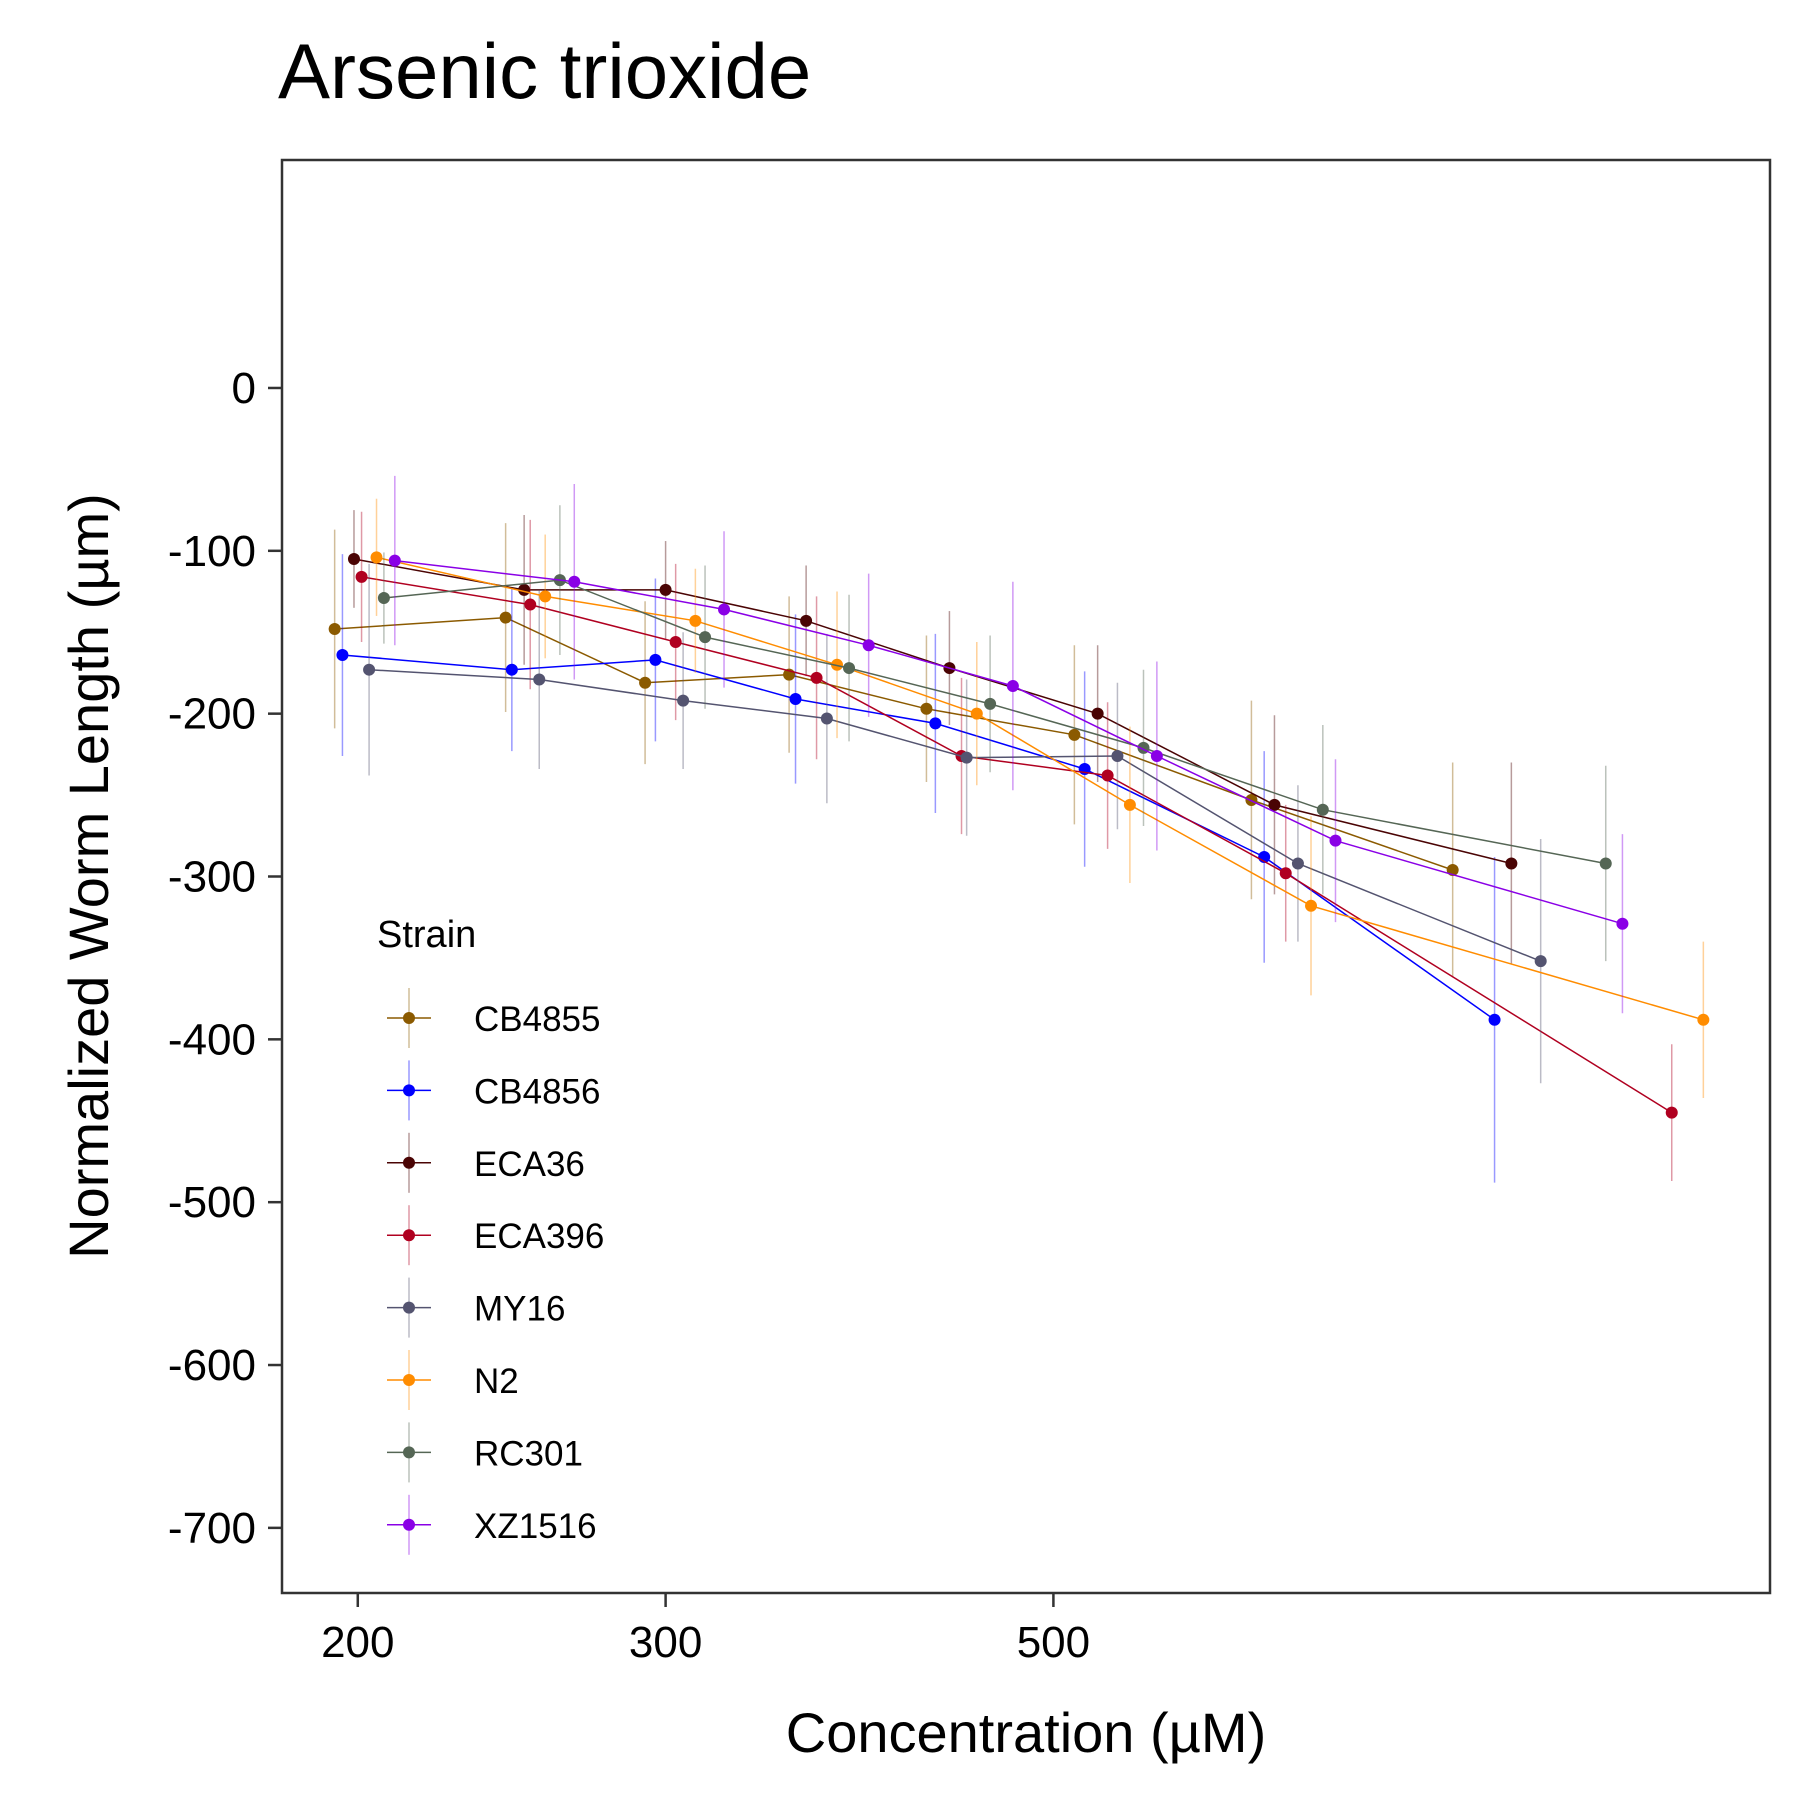 The height and width of the screenshot is (1800, 1800). I want to click on legend-label-my16: MY16, so click(519, 1309).